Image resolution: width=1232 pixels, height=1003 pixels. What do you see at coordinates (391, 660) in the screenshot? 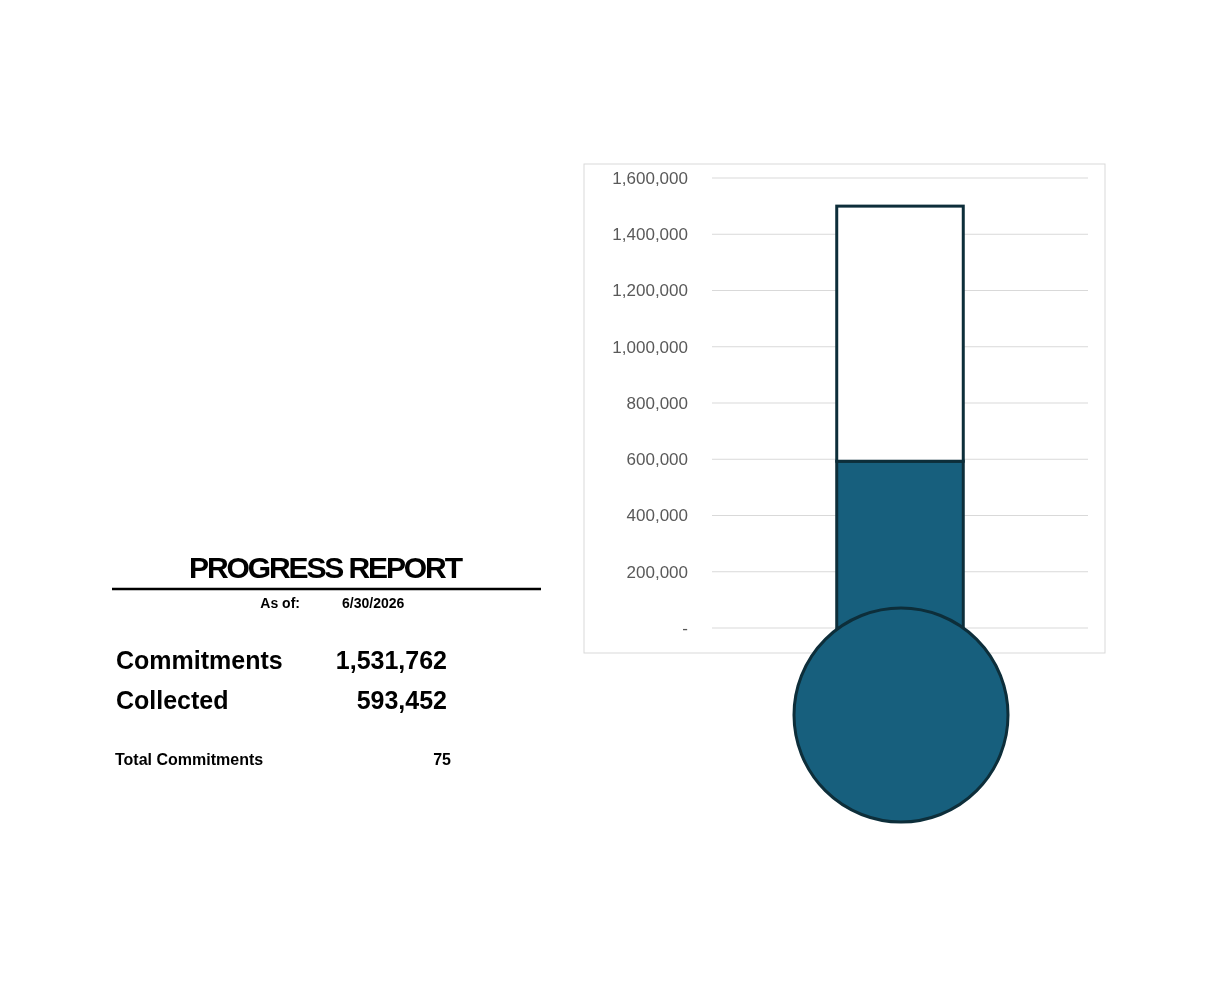
I see `text: 1,531,762` at bounding box center [391, 660].